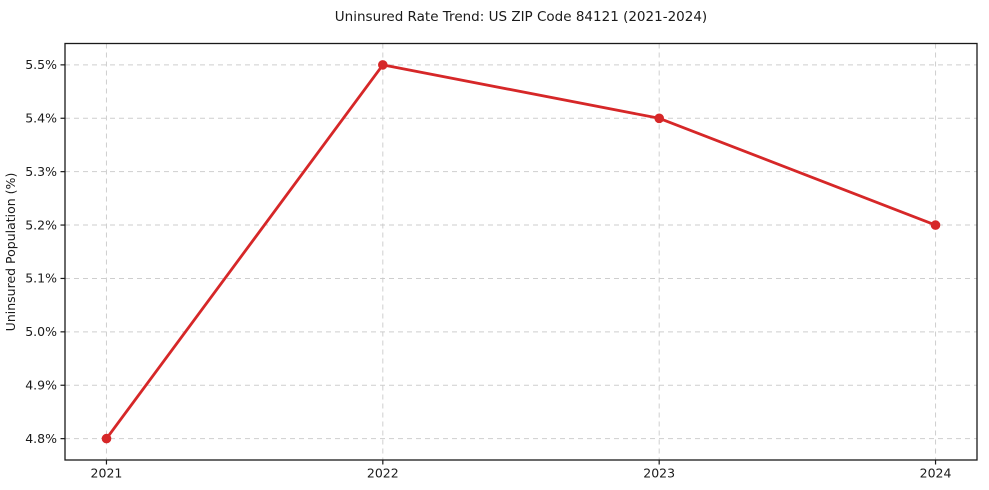 Image resolution: width=989 pixels, height=490 pixels. What do you see at coordinates (10, 252) in the screenshot?
I see `y-axis-label: Uninsured Population (%)` at bounding box center [10, 252].